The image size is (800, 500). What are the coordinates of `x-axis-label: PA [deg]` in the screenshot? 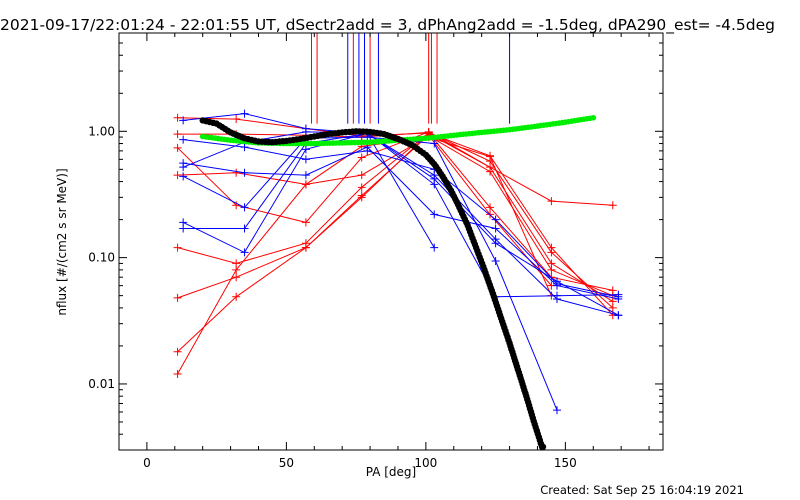 It's located at (391, 472).